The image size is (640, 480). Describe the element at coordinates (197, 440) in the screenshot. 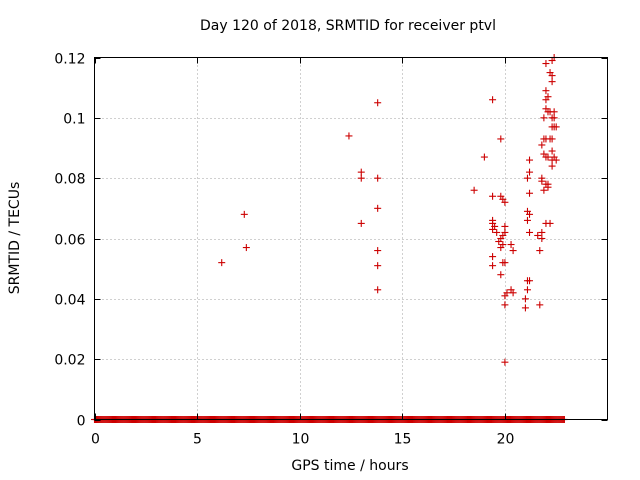

I see `x-tick-label: 5` at that location.